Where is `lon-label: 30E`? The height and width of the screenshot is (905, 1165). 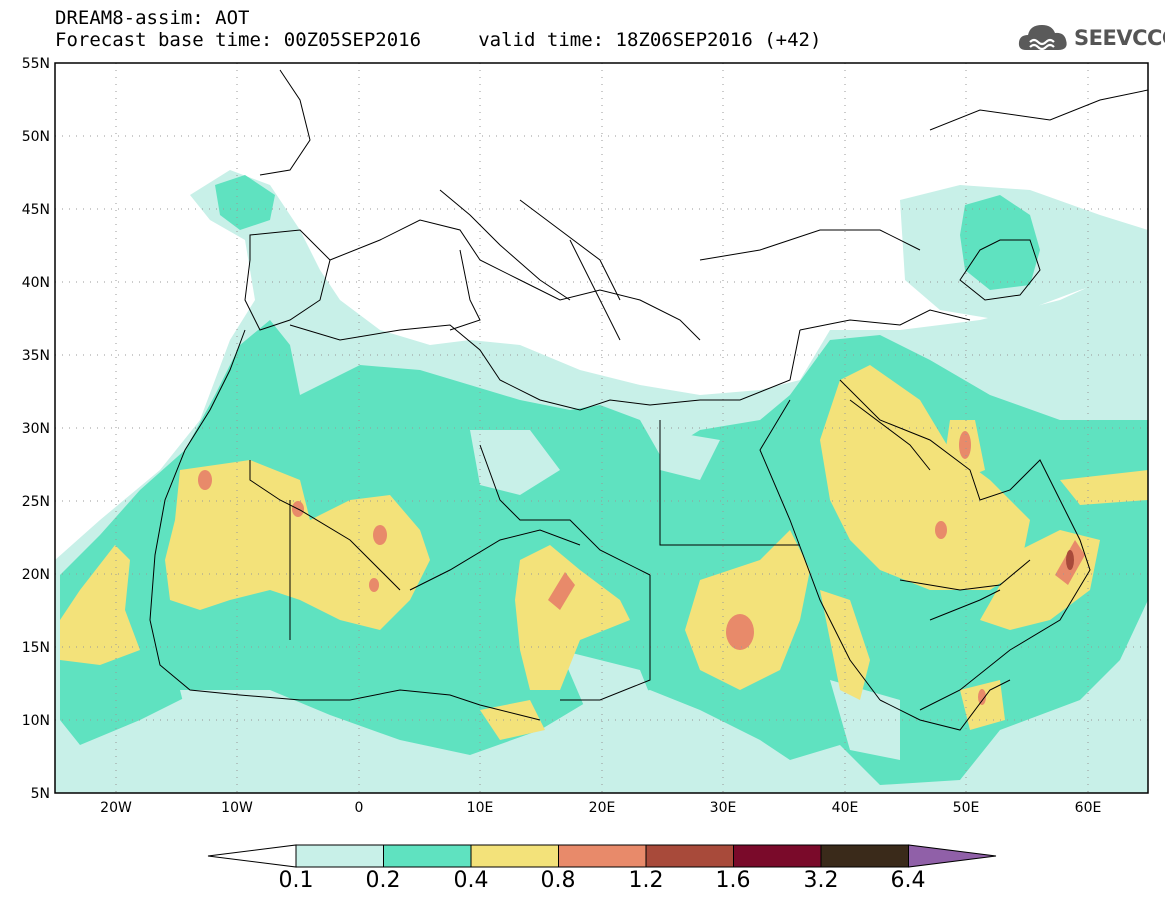 lon-label: 30E is located at coordinates (723, 808).